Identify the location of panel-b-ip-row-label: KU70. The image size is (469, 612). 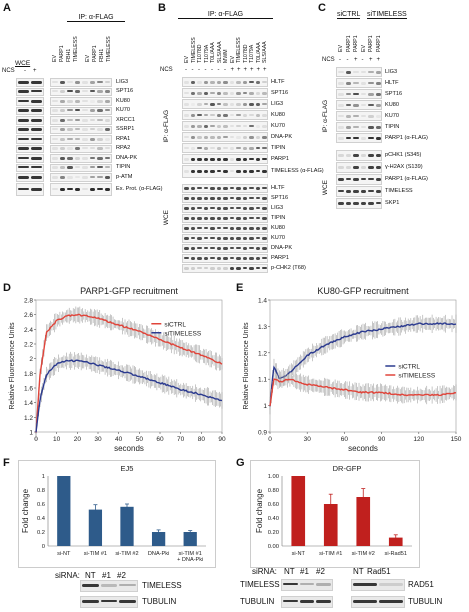
(278, 125).